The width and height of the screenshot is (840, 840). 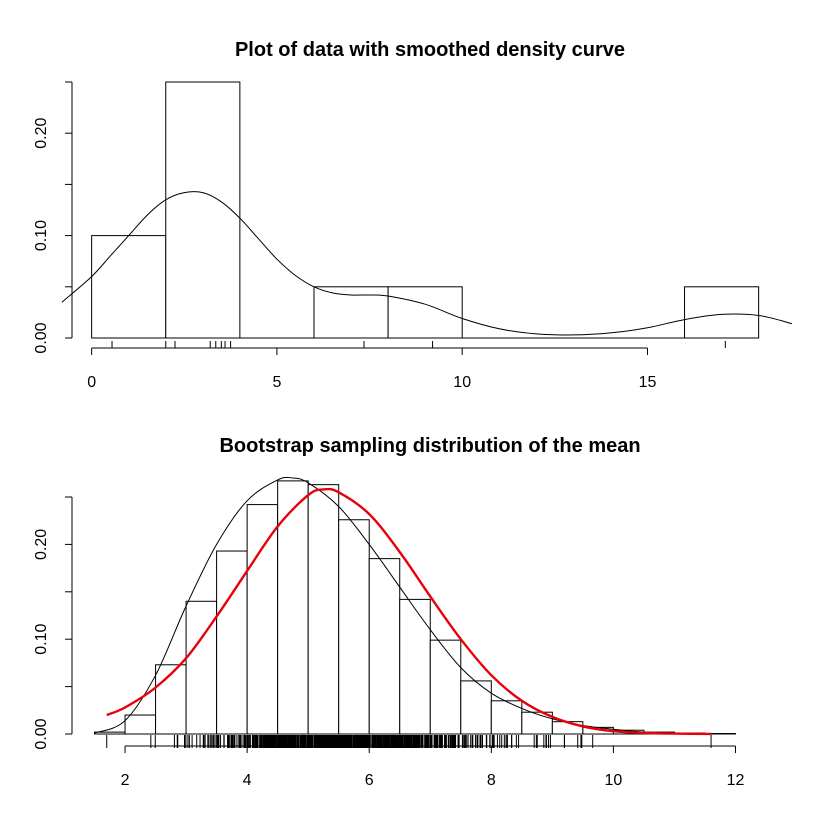 What do you see at coordinates (369, 780) in the screenshot?
I see `x-tick-label: 6` at bounding box center [369, 780].